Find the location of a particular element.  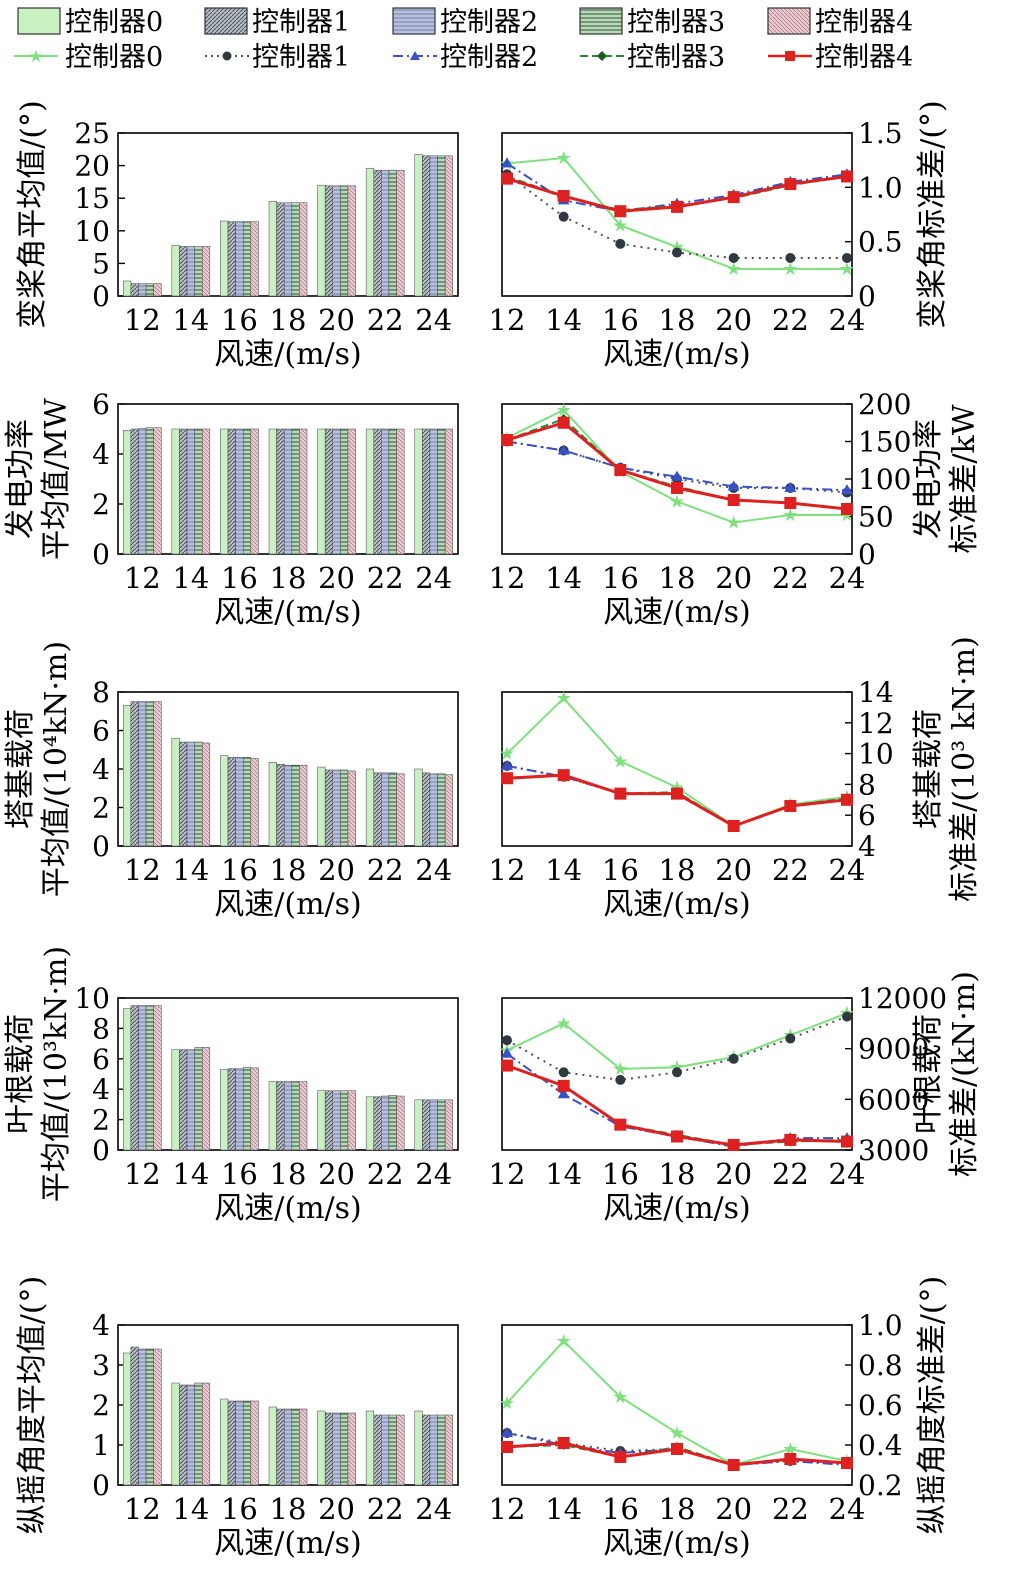

y-axis-label: 叶根载荷 is located at coordinates (928, 1074).